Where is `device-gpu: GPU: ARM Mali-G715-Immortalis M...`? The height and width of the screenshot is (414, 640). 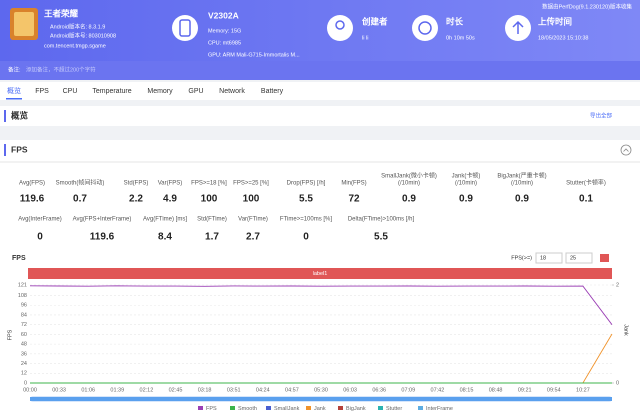 device-gpu: GPU: ARM Mali-G715-Immortalis M... is located at coordinates (254, 55).